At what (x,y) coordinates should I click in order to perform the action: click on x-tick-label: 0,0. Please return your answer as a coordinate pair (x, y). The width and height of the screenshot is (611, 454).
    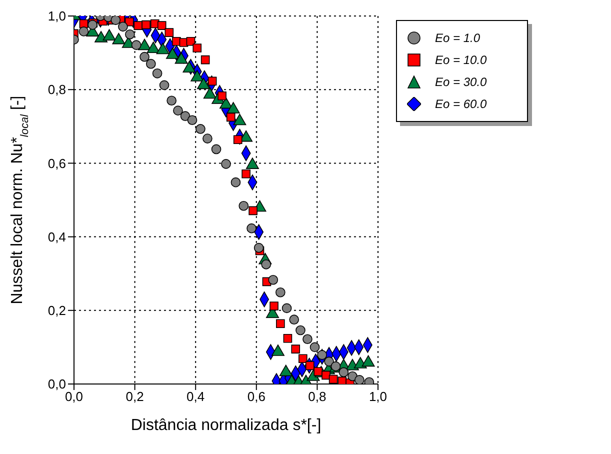
    Looking at the image, I should click on (74, 396).